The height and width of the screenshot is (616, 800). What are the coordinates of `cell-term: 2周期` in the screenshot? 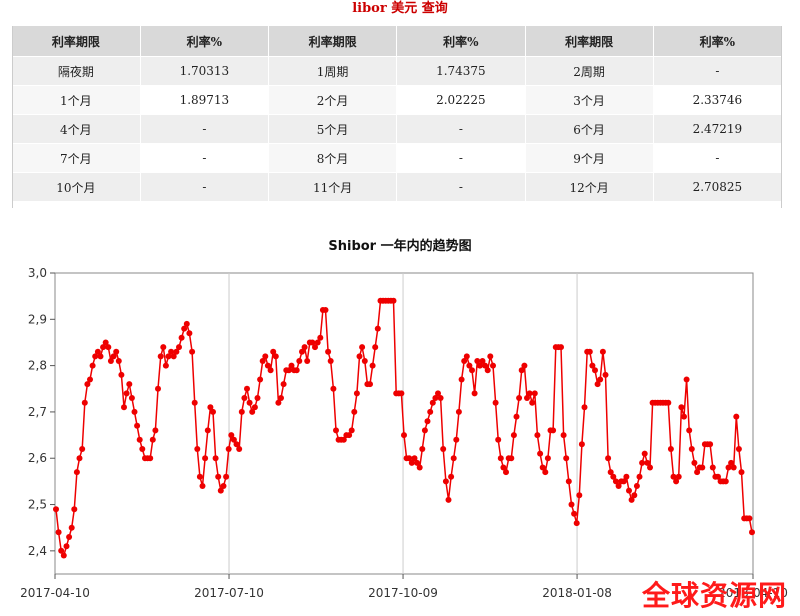 It's located at (589, 71).